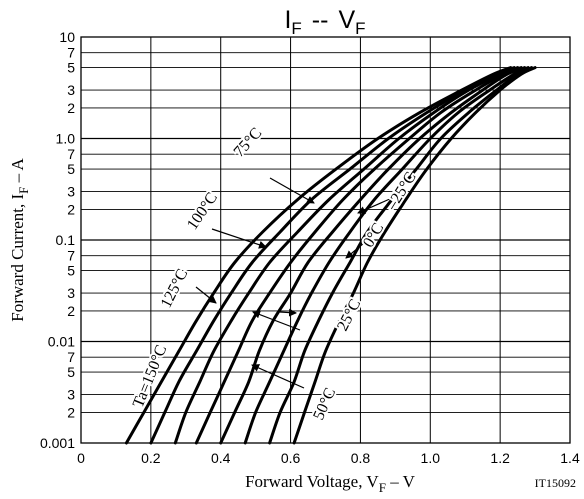 This screenshot has width=584, height=499. What do you see at coordinates (330, 483) in the screenshot?
I see `x-axis-label: Forward Voltage, VF – V` at bounding box center [330, 483].